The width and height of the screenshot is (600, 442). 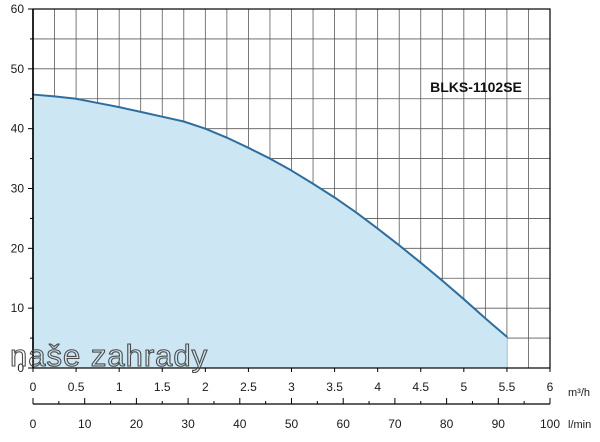 I want to click on x-tick-labels-lmin: 0 10 20 30 40 50 60 70 80 90 100, so click(x=295, y=424).